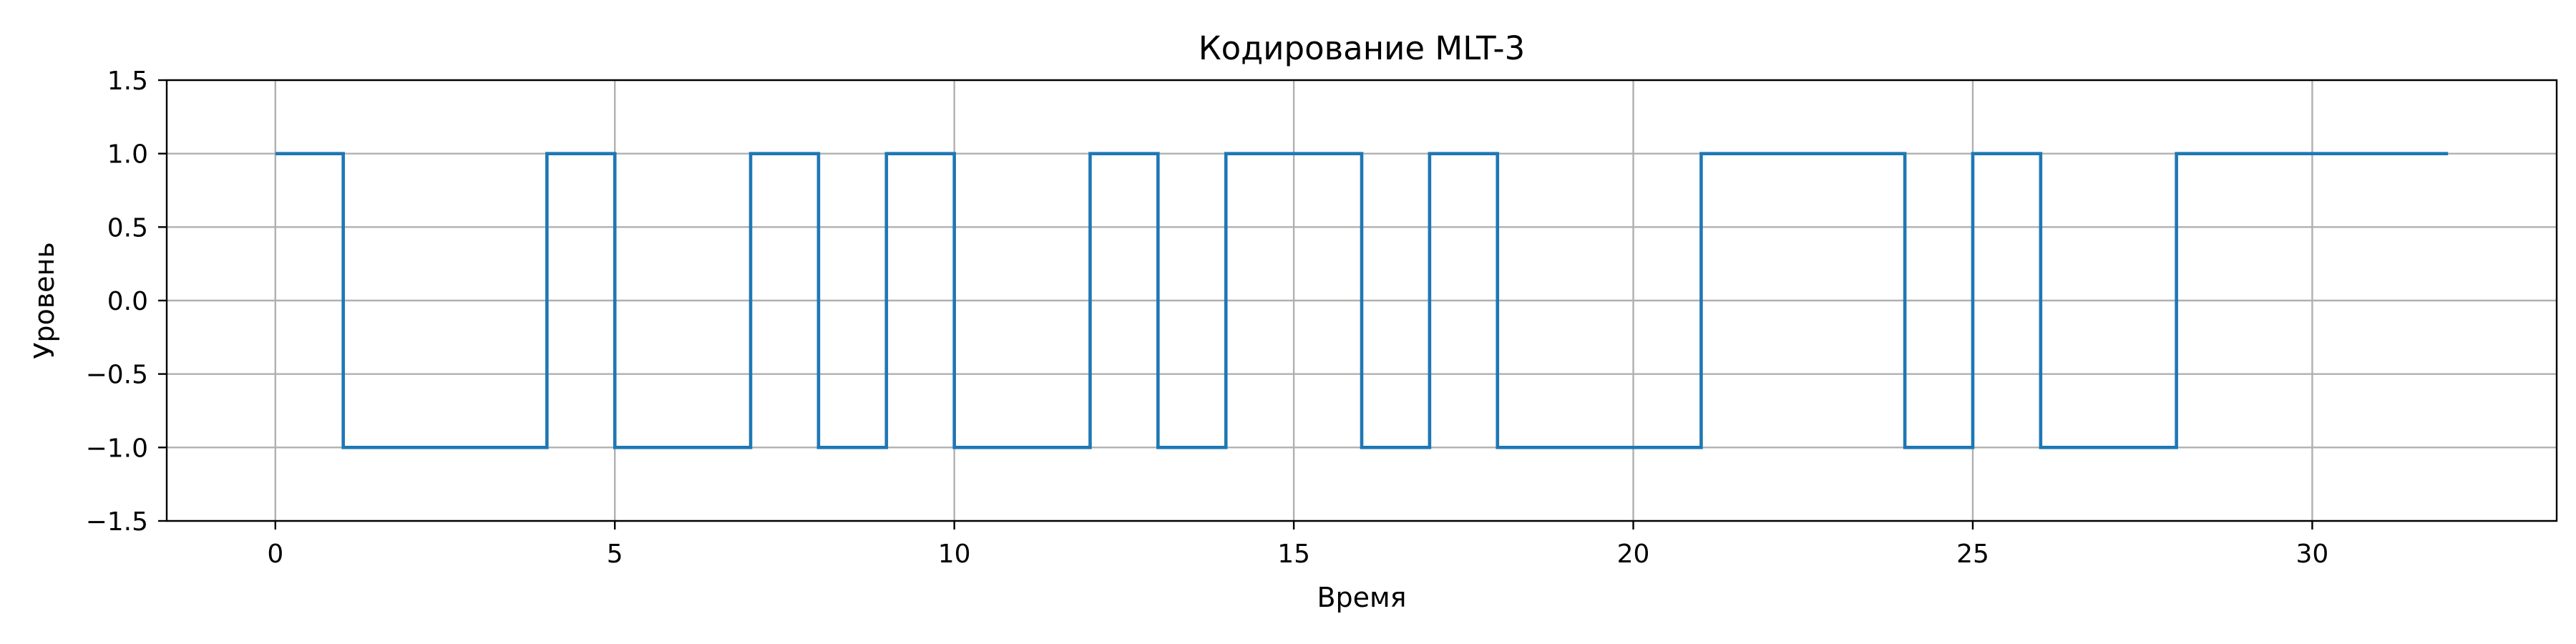  What do you see at coordinates (1972, 554) in the screenshot?
I see `x-tick-label: 25` at bounding box center [1972, 554].